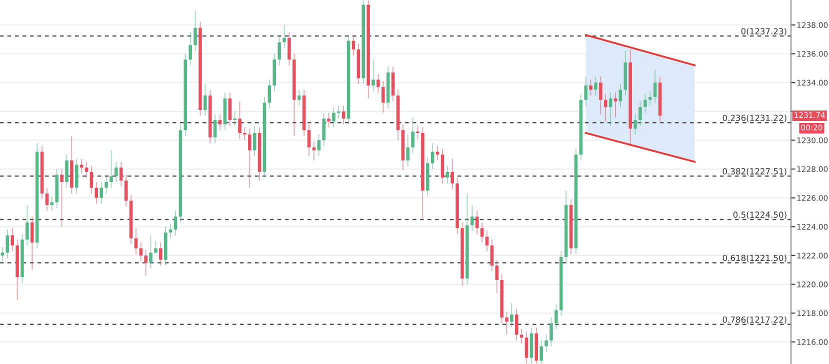 The image size is (829, 364). What do you see at coordinates (763, 32) in the screenshot?
I see `ref-line-label: 0(1237.23)` at bounding box center [763, 32].